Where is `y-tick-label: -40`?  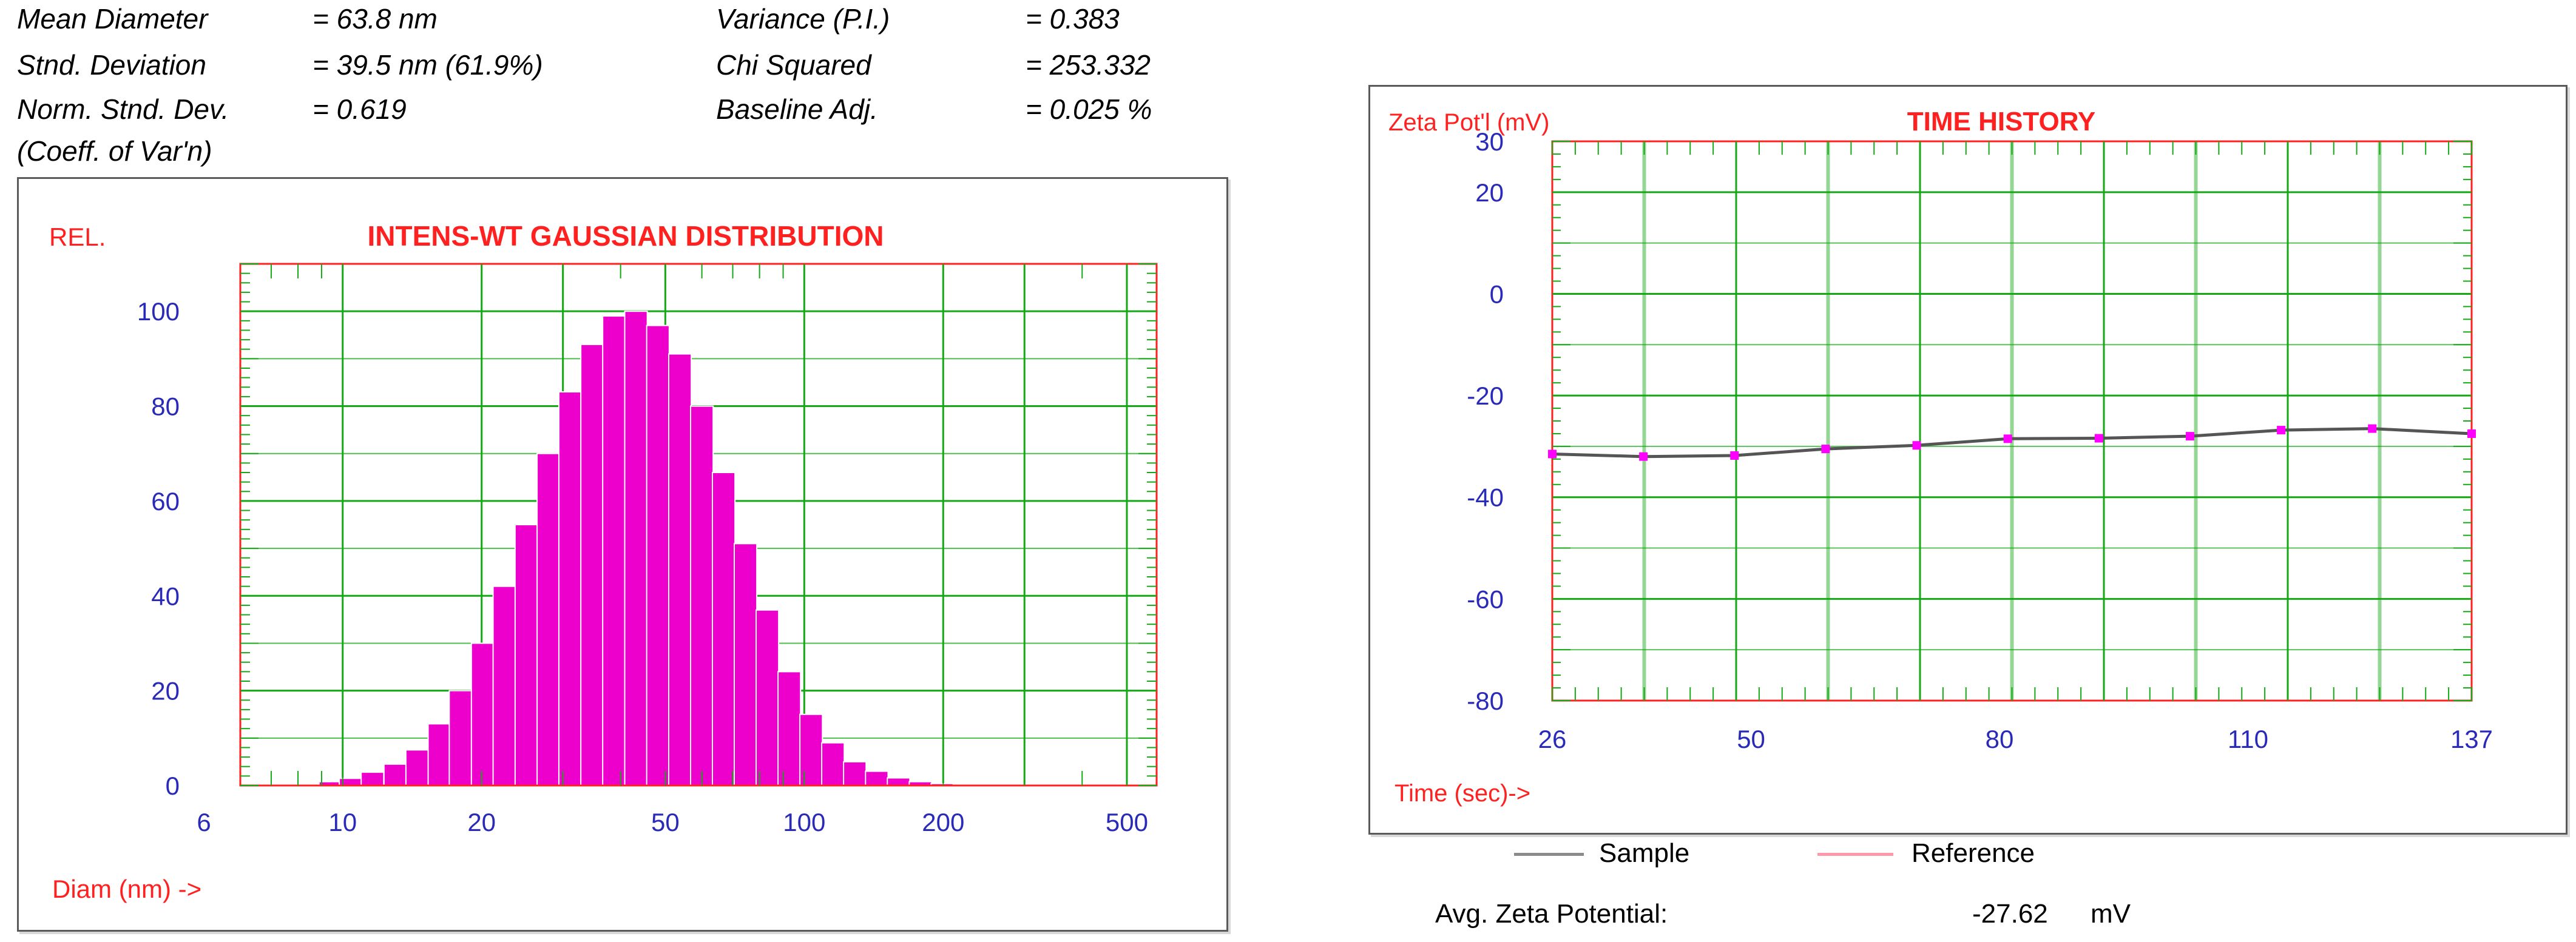
y-tick-label: -40 is located at coordinates (1485, 497).